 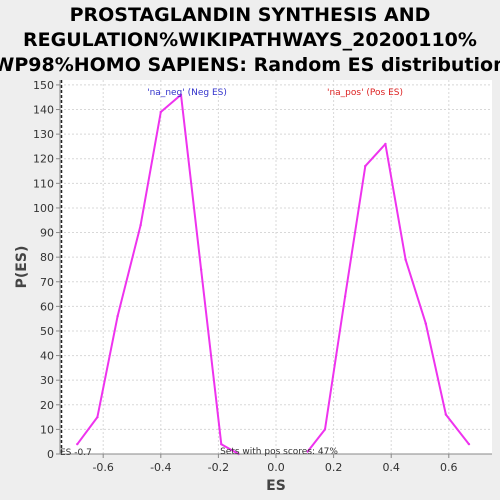 I want to click on chart-title-line-2: REGULATION%WIKIPATHWAYS_20200110%, so click(x=250, y=40).